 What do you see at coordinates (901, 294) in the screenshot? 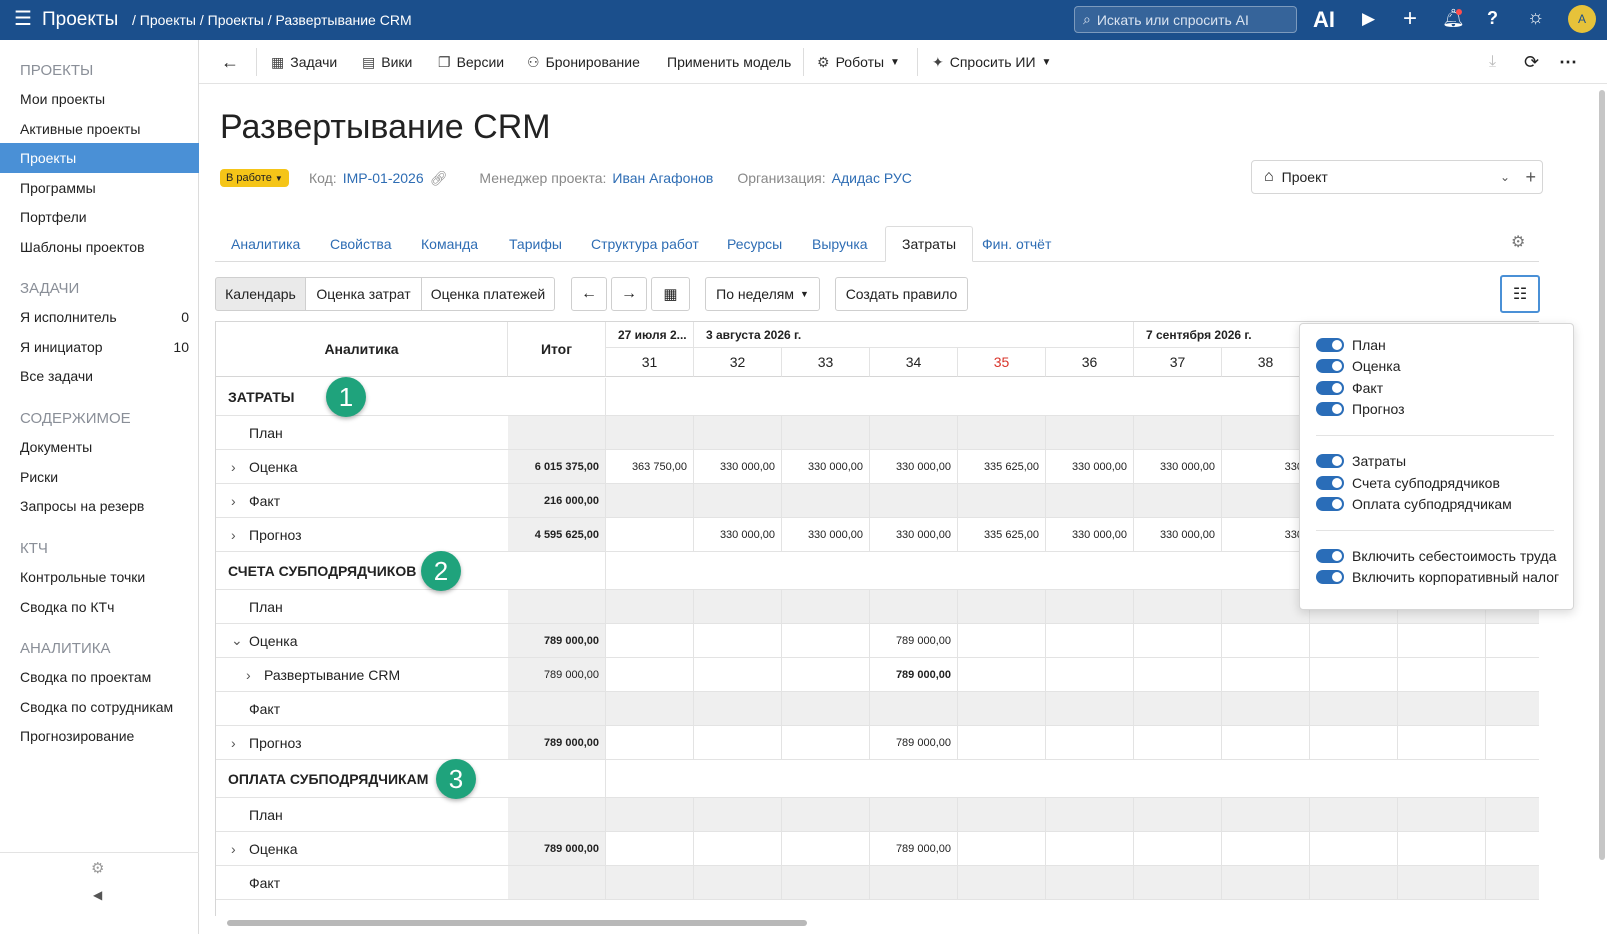
I see `create-rule-button: Создать правило` at bounding box center [901, 294].